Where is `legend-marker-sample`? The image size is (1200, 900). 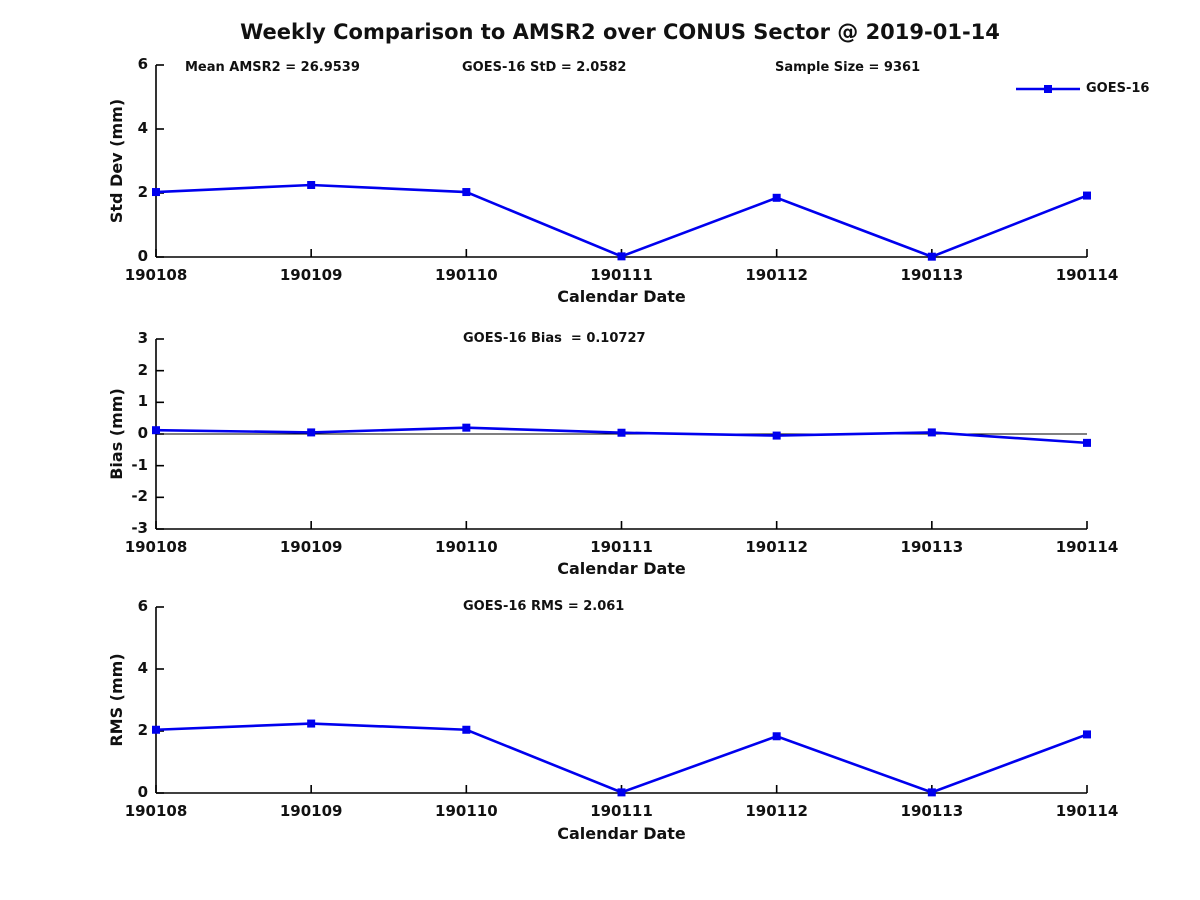 legend-marker-sample is located at coordinates (1048, 89).